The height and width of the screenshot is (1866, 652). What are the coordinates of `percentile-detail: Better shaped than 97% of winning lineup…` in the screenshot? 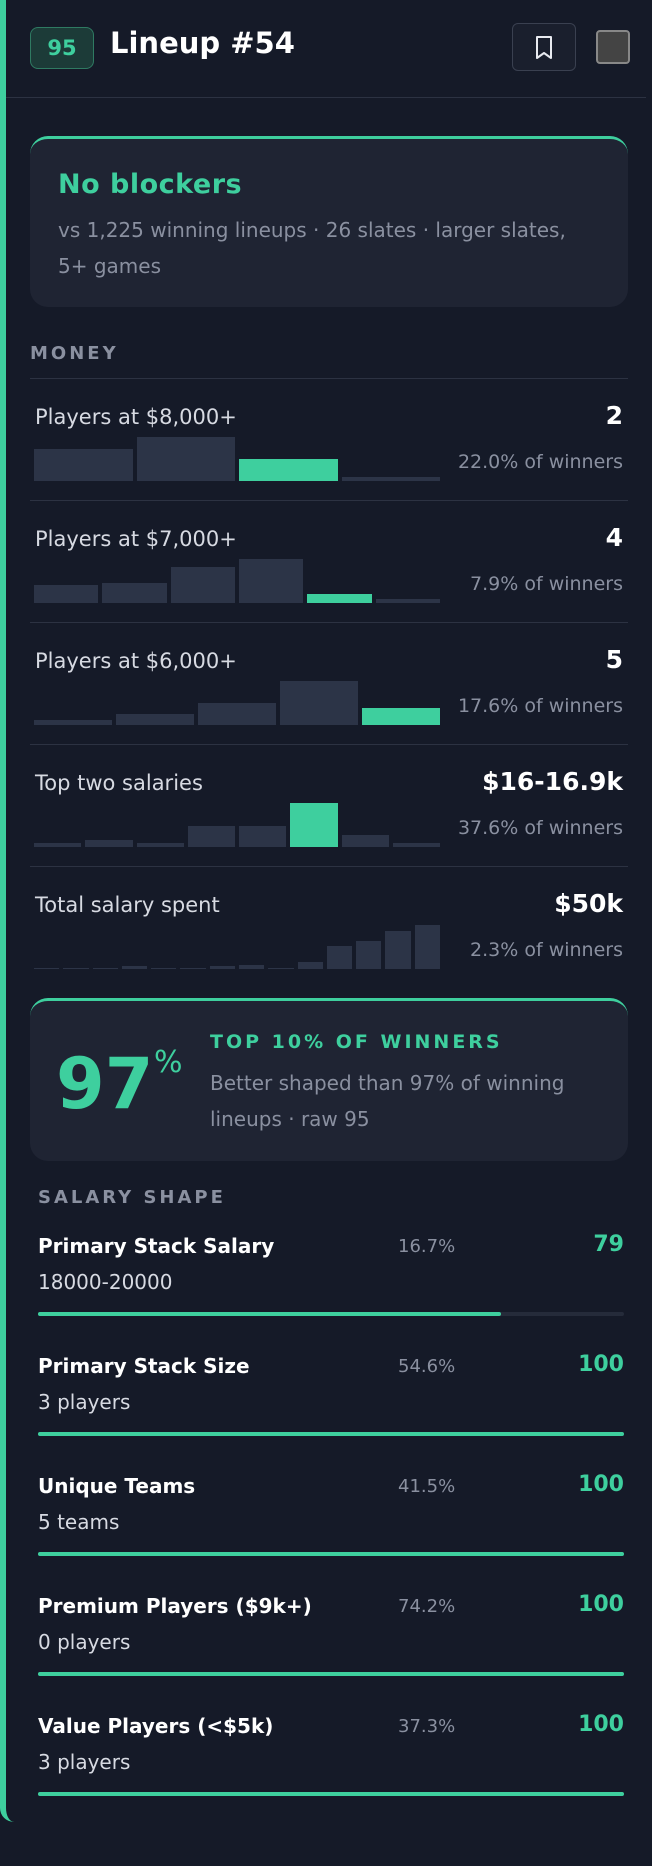 It's located at (387, 1101).